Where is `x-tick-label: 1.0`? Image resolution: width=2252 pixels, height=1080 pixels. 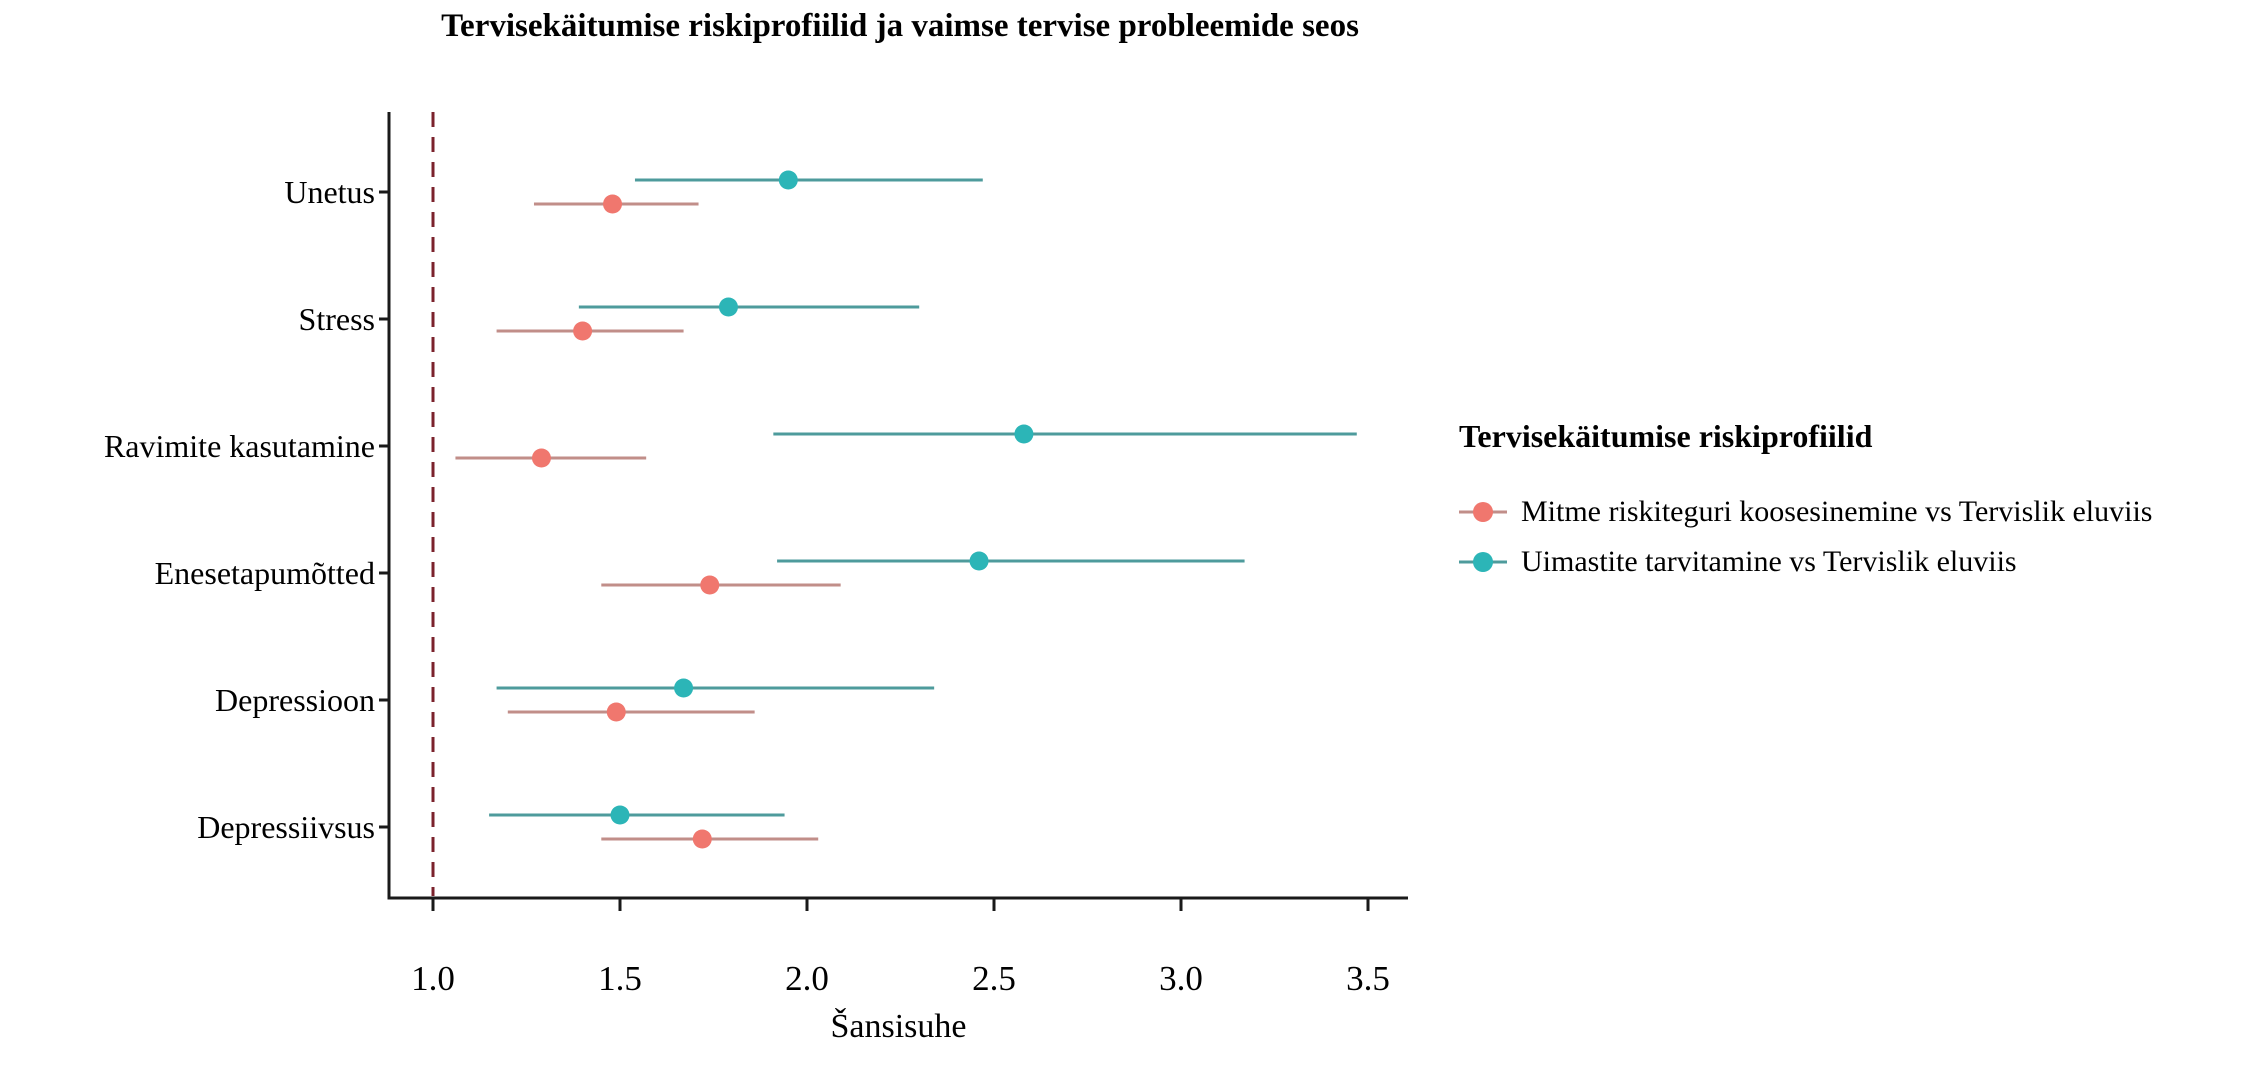 x-tick-label: 1.0 is located at coordinates (433, 978).